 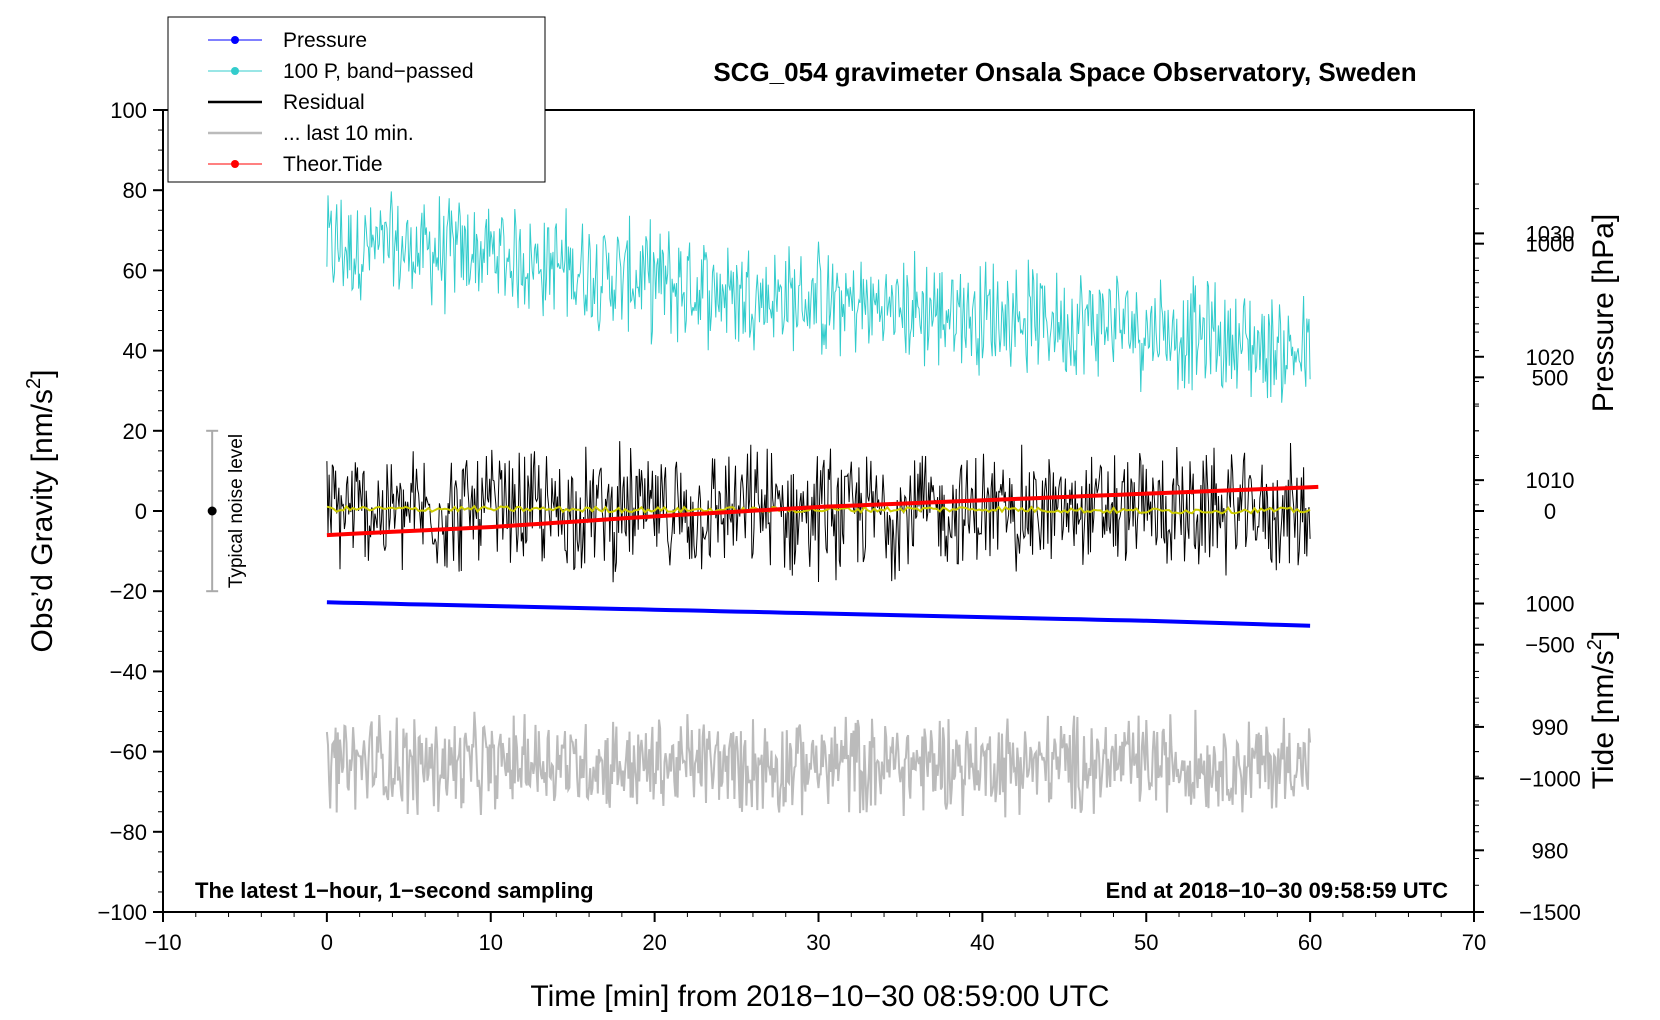 I want to click on x-tick-label: 50, so click(x=1146, y=942).